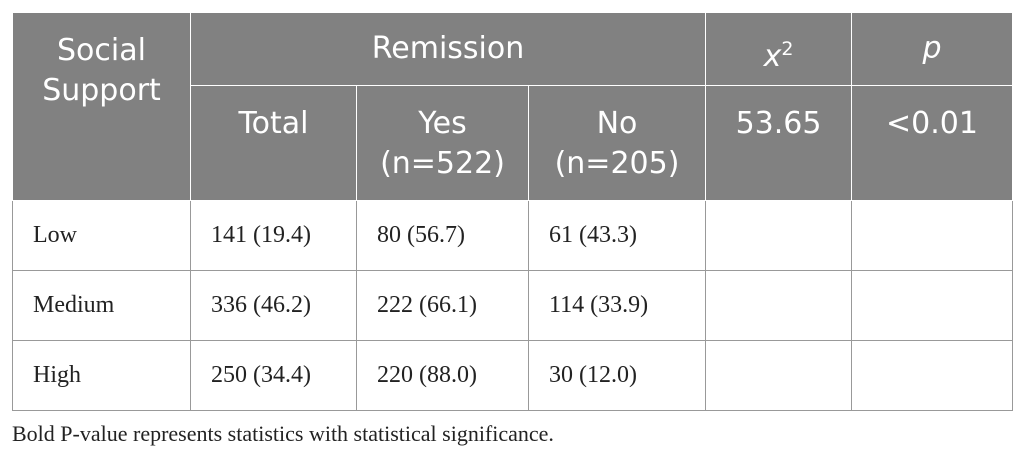 Image resolution: width=1025 pixels, height=461 pixels. What do you see at coordinates (617, 305) in the screenshot?
I see `body-cell: 114 (33.9)` at bounding box center [617, 305].